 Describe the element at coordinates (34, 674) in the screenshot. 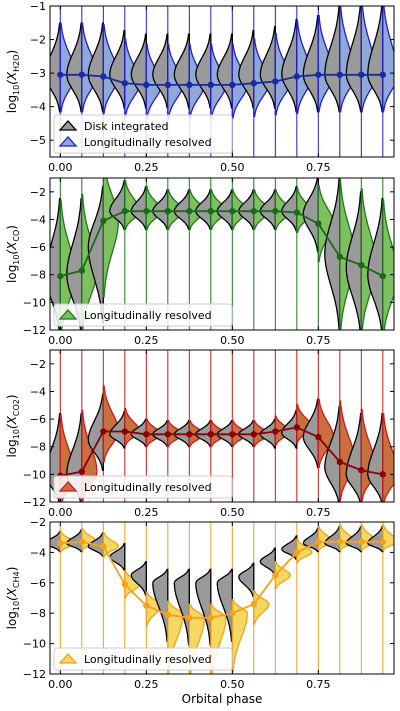

I see `y-tick-label: −12` at that location.